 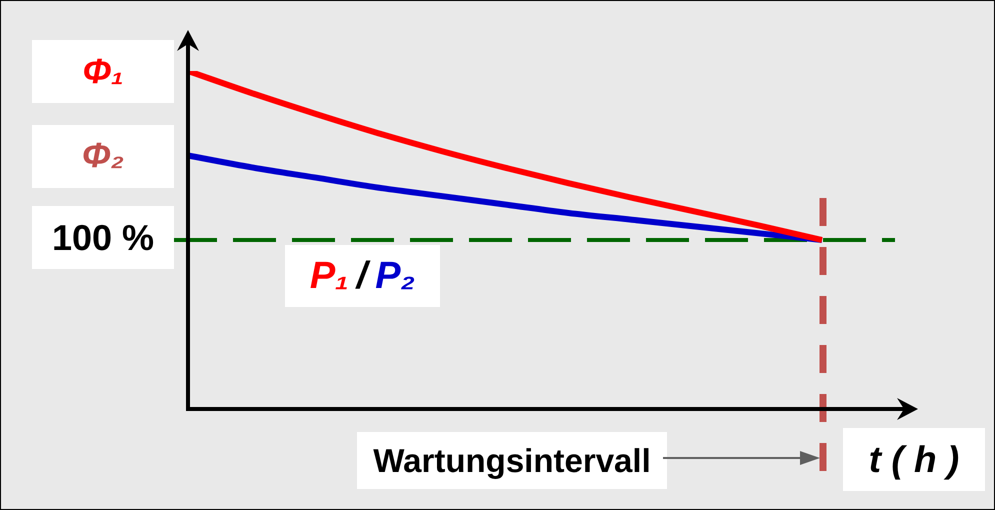 I want to click on x-axis-title: t ( h ), so click(x=914, y=459).